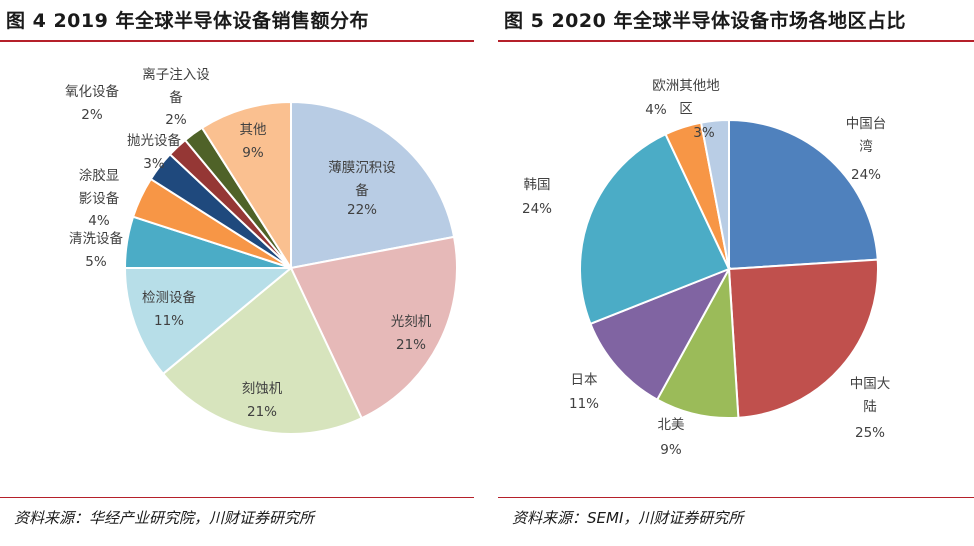 This screenshot has width=974, height=546. What do you see at coordinates (96, 262) in the screenshot?
I see `pie-label-value-0-4: 5%` at bounding box center [96, 262].